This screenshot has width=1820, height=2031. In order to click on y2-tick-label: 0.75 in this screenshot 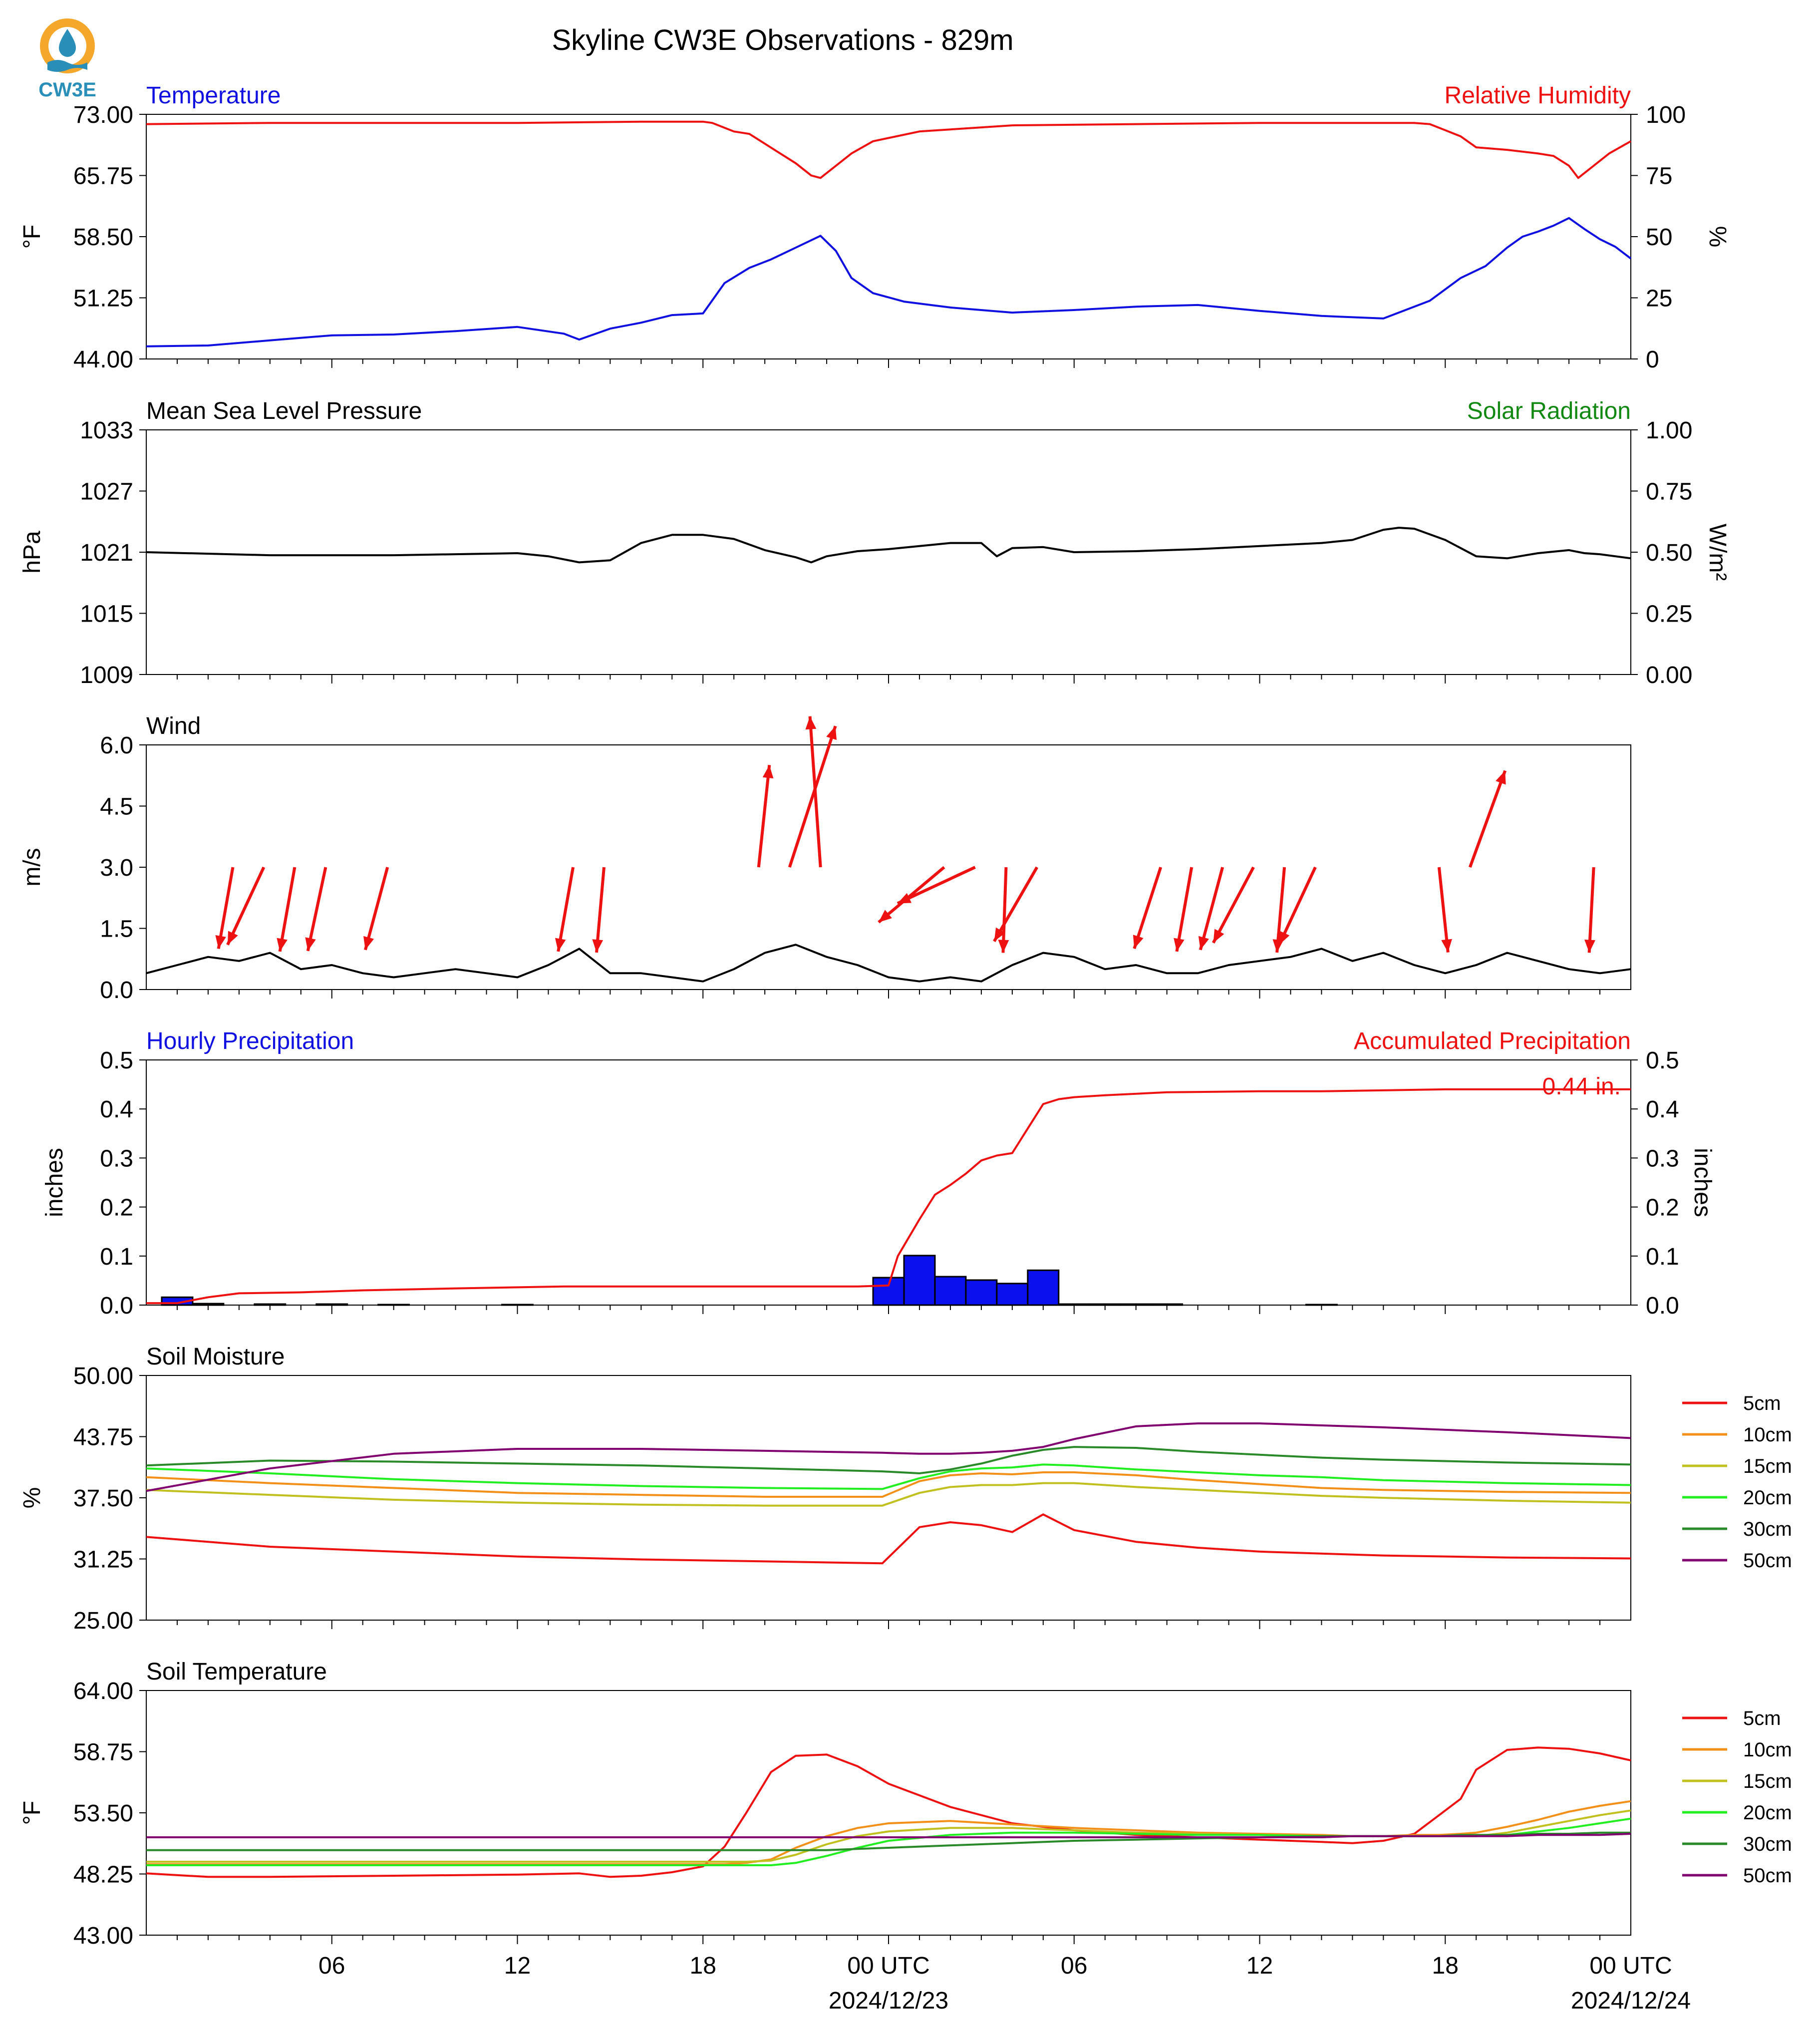, I will do `click(1669, 492)`.